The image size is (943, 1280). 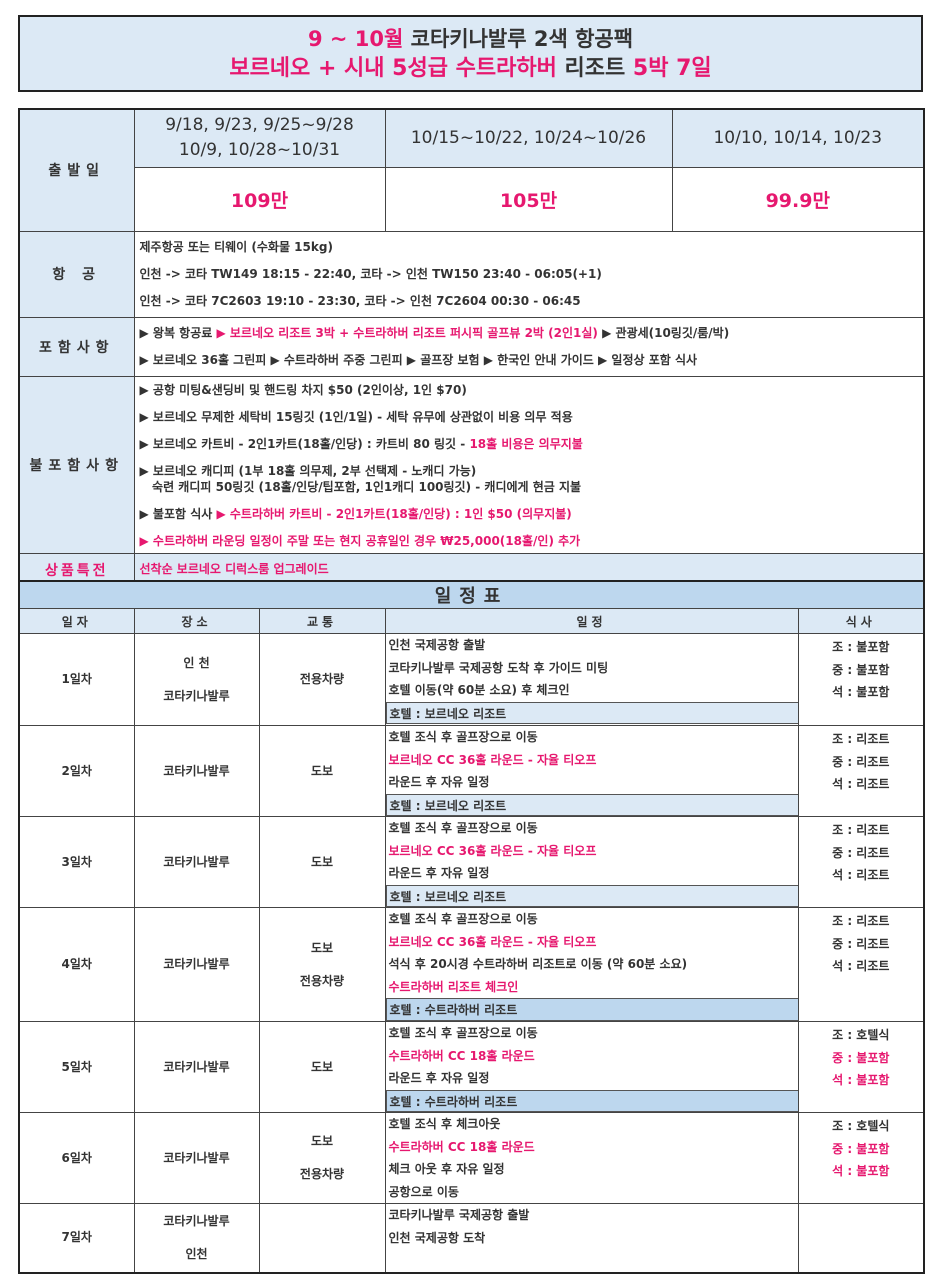 I want to click on text-segment: 공항으로 이동, so click(x=423, y=1191).